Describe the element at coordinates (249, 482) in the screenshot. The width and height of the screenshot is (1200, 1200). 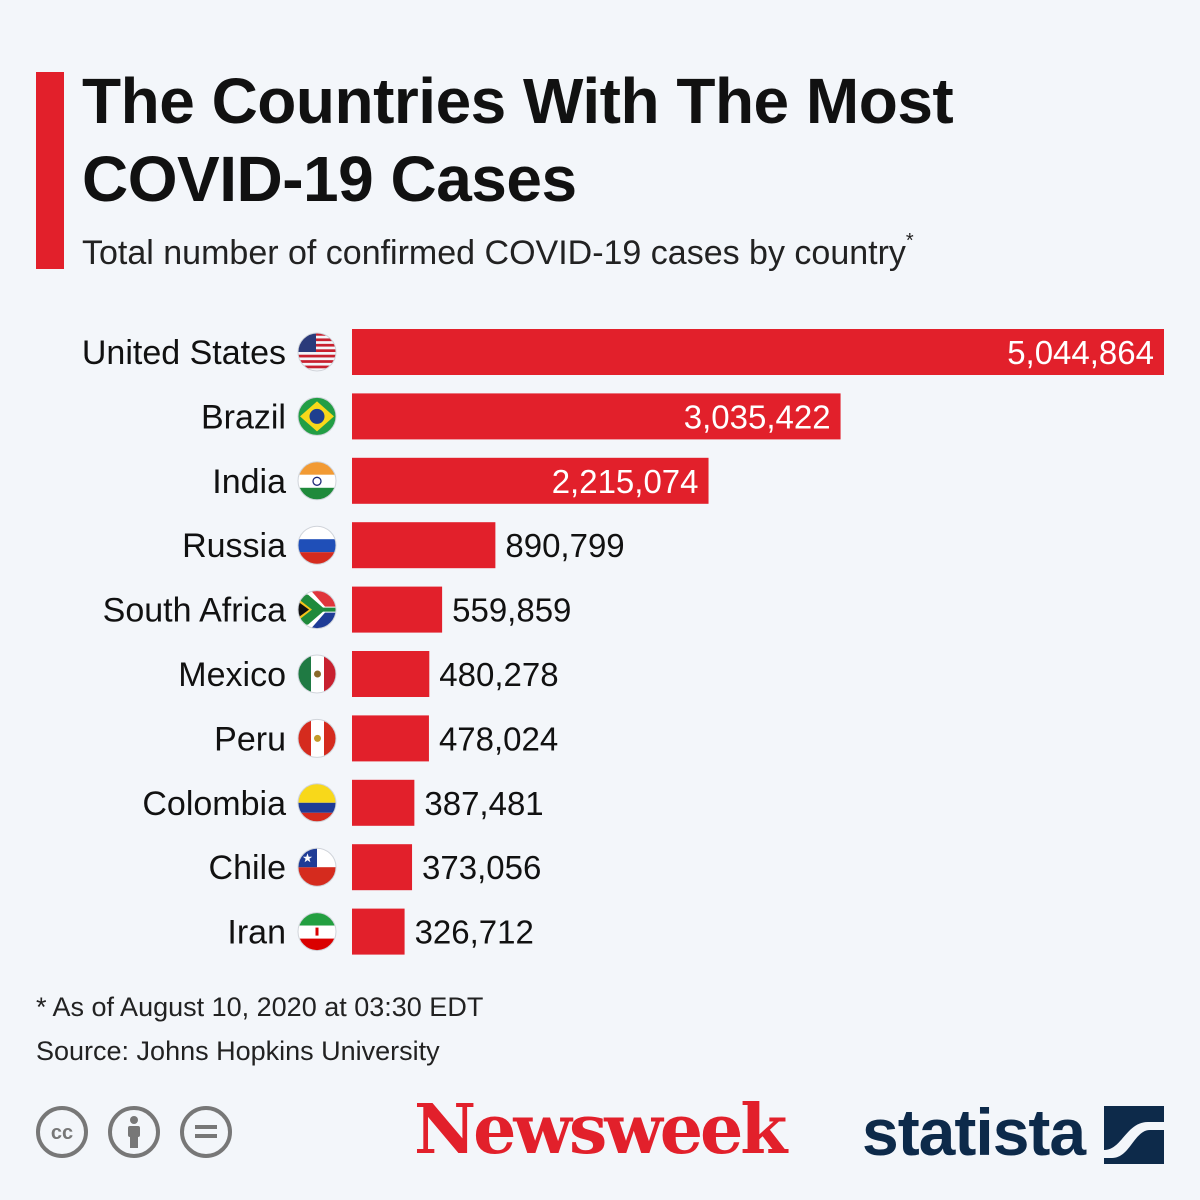
I see `country-label: India` at that location.